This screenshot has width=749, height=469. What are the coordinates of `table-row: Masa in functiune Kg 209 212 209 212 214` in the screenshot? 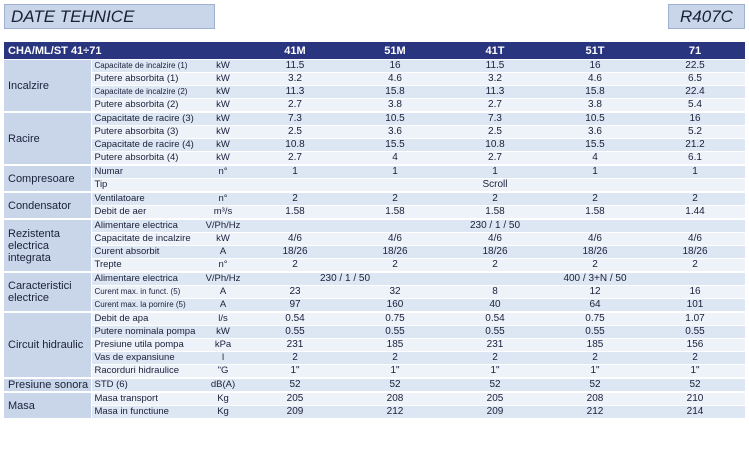 It's located at (374, 412).